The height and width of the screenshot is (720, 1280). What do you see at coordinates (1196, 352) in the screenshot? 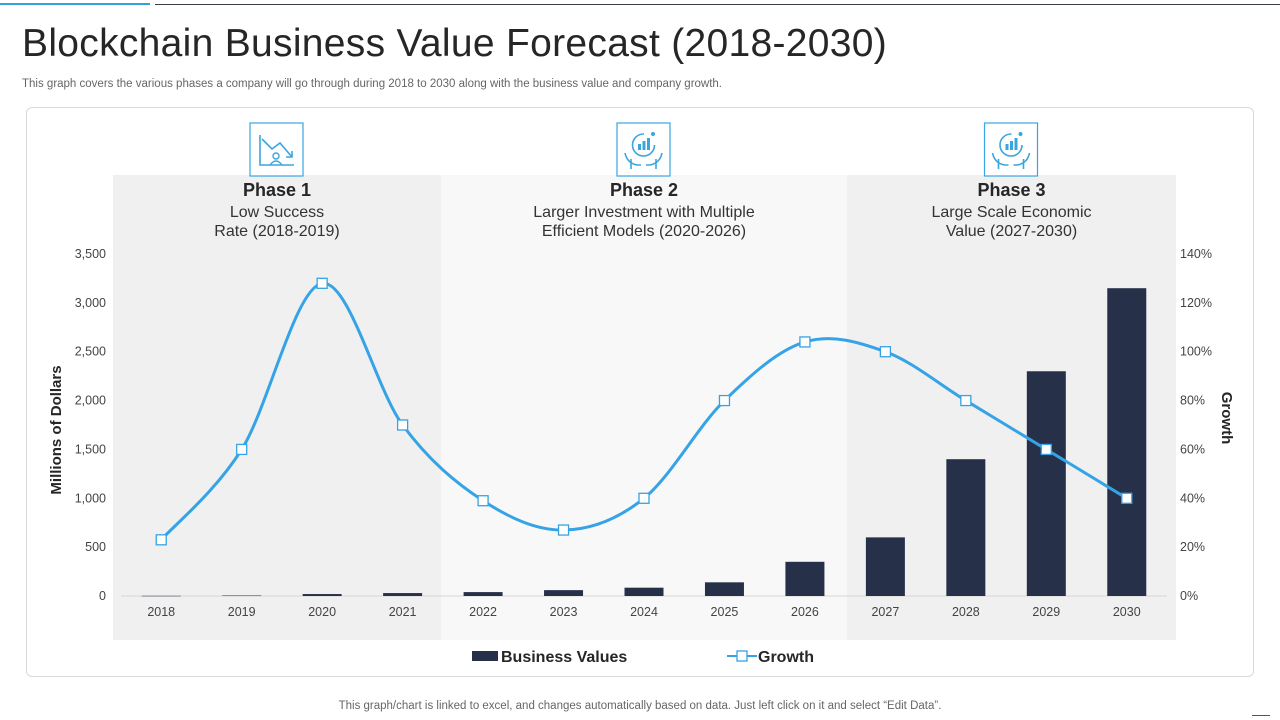
I see `y2-tick-label: 100%` at bounding box center [1196, 352].